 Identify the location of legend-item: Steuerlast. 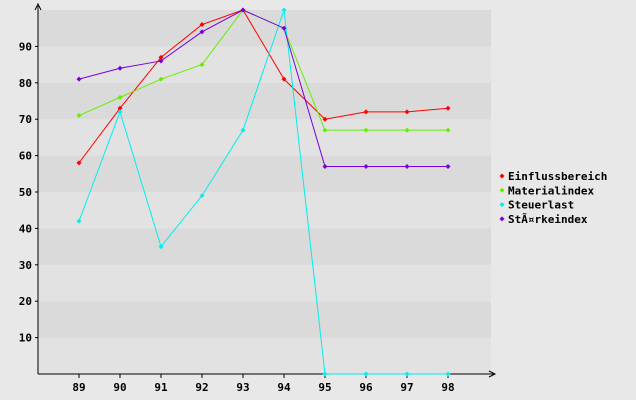
(536, 205).